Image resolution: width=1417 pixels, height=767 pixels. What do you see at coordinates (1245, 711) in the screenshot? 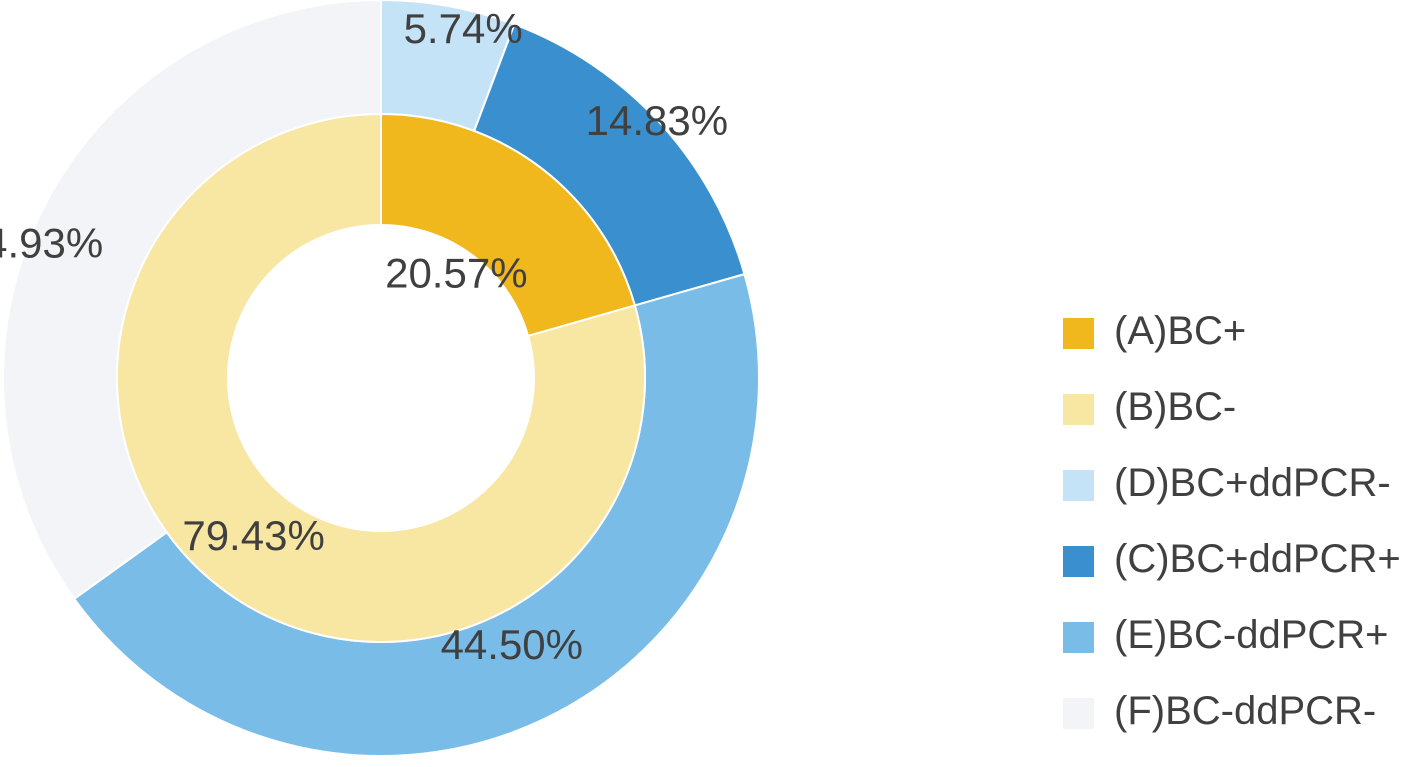
I see `legend-label-f-bc-ddpcr: (F)BC-ddPCR-` at bounding box center [1245, 711].